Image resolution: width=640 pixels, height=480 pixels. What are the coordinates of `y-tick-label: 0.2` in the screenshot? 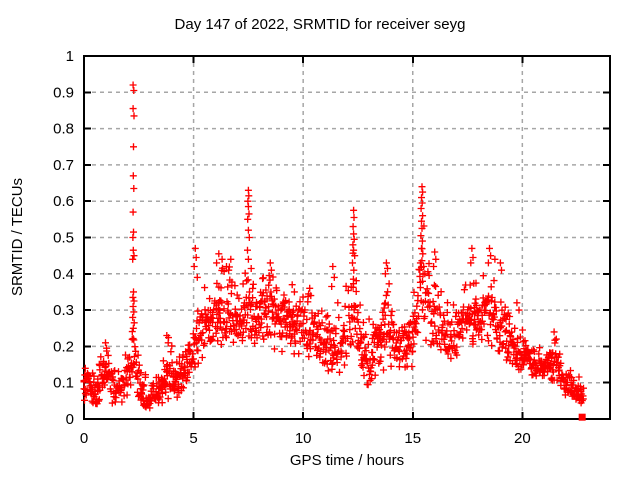 It's located at (63, 346).